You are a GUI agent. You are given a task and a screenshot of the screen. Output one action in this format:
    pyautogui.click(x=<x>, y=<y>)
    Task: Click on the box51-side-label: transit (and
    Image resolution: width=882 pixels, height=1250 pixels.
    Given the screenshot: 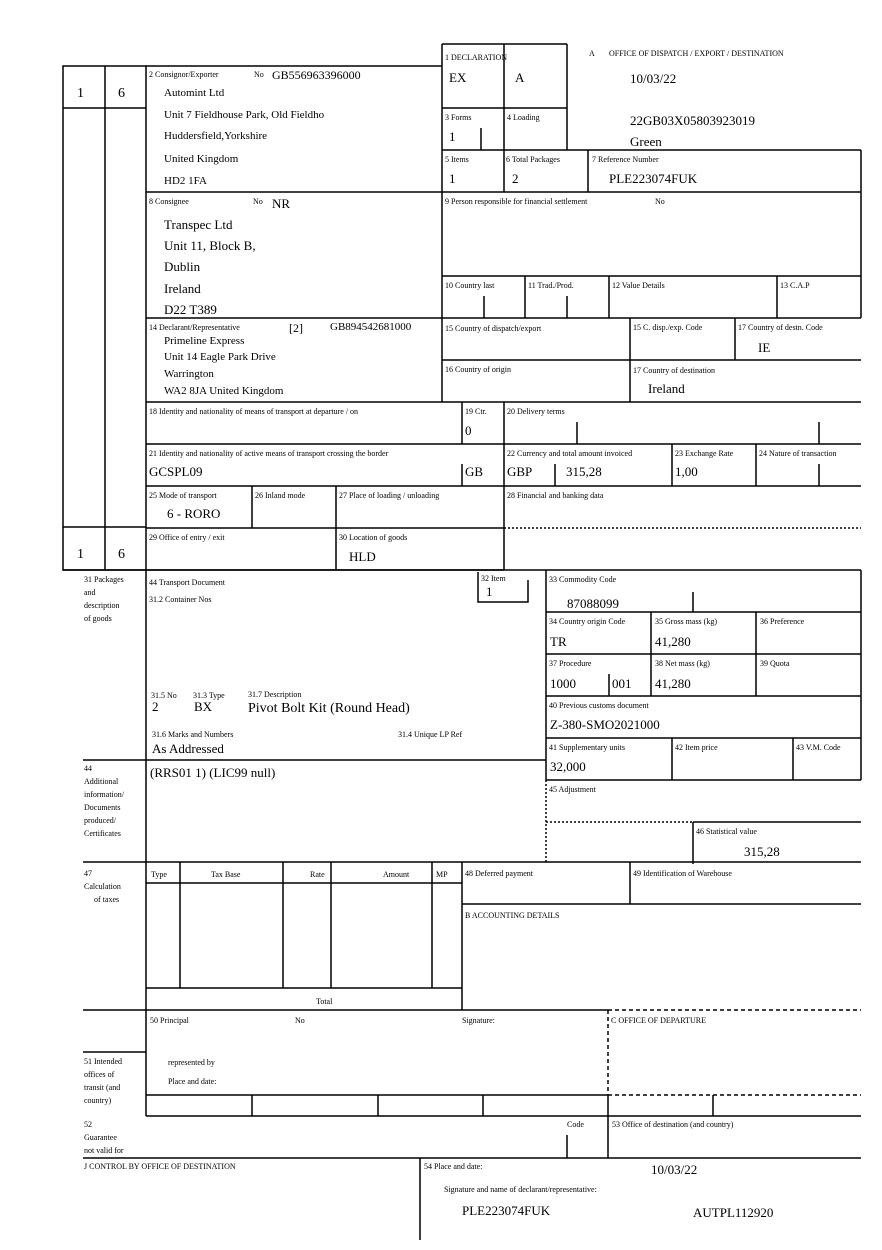 What is the action you would take?
    pyautogui.click(x=102, y=1087)
    